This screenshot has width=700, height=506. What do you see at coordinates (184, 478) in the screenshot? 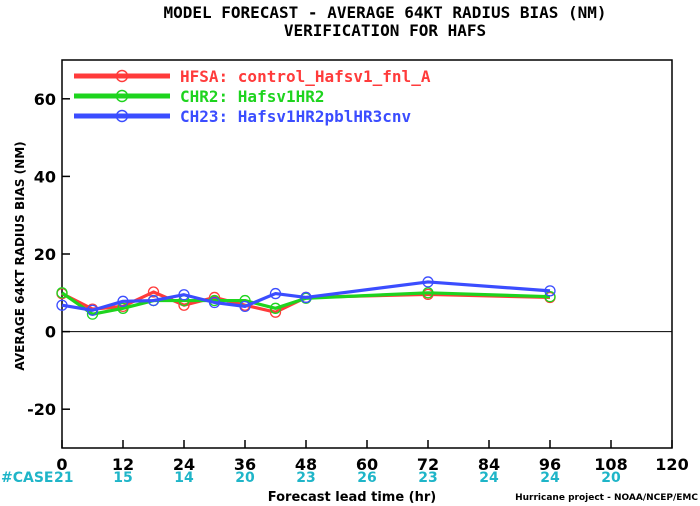
I see `case-count: 14` at bounding box center [184, 478].